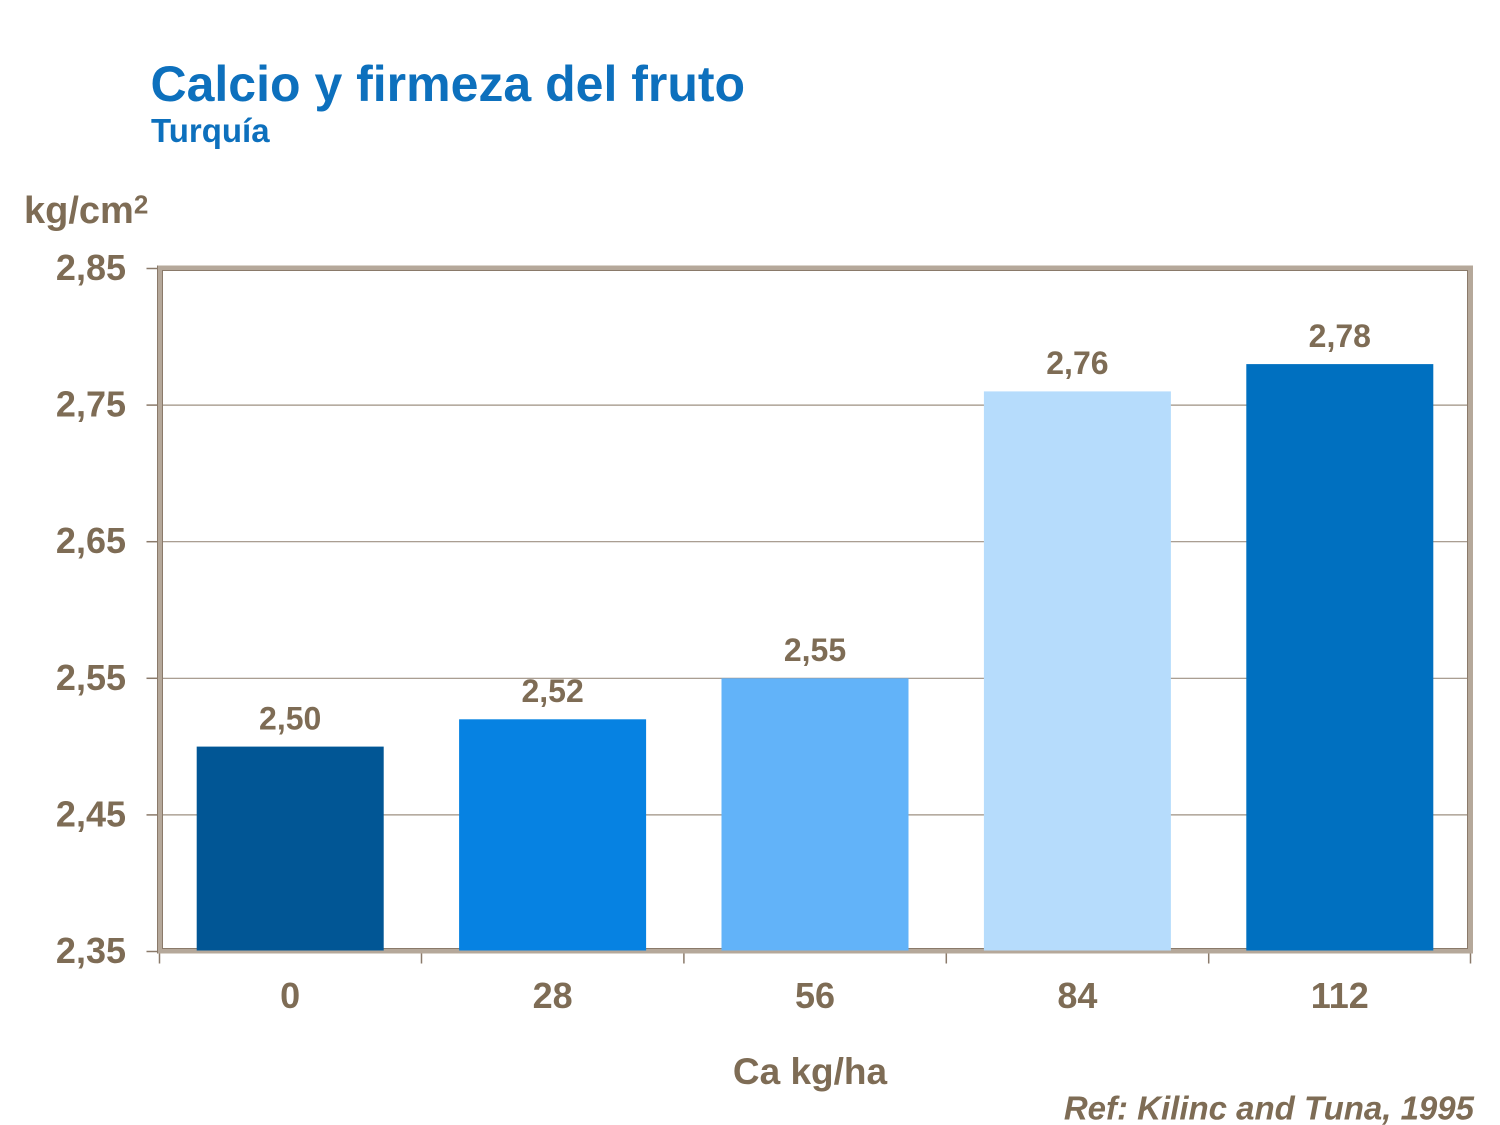  Describe the element at coordinates (1077, 363) in the screenshot. I see `svg-text: 2,76` at that location.